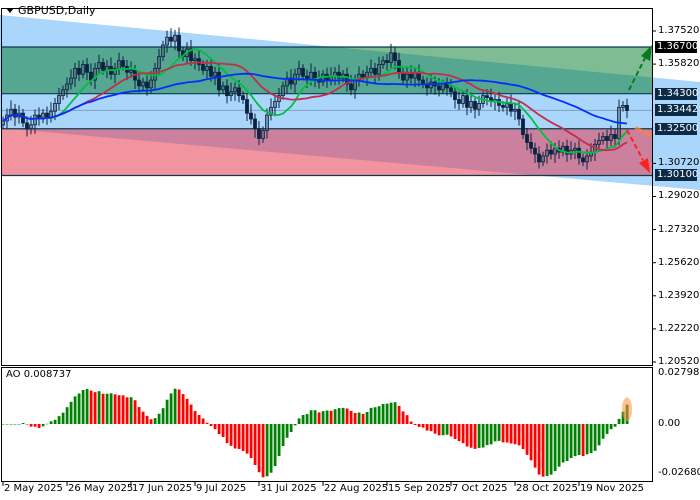 The height and width of the screenshot is (500, 700). Describe the element at coordinates (547, 488) in the screenshot. I see `date-axis-label: 28 Oct 2025` at that location.